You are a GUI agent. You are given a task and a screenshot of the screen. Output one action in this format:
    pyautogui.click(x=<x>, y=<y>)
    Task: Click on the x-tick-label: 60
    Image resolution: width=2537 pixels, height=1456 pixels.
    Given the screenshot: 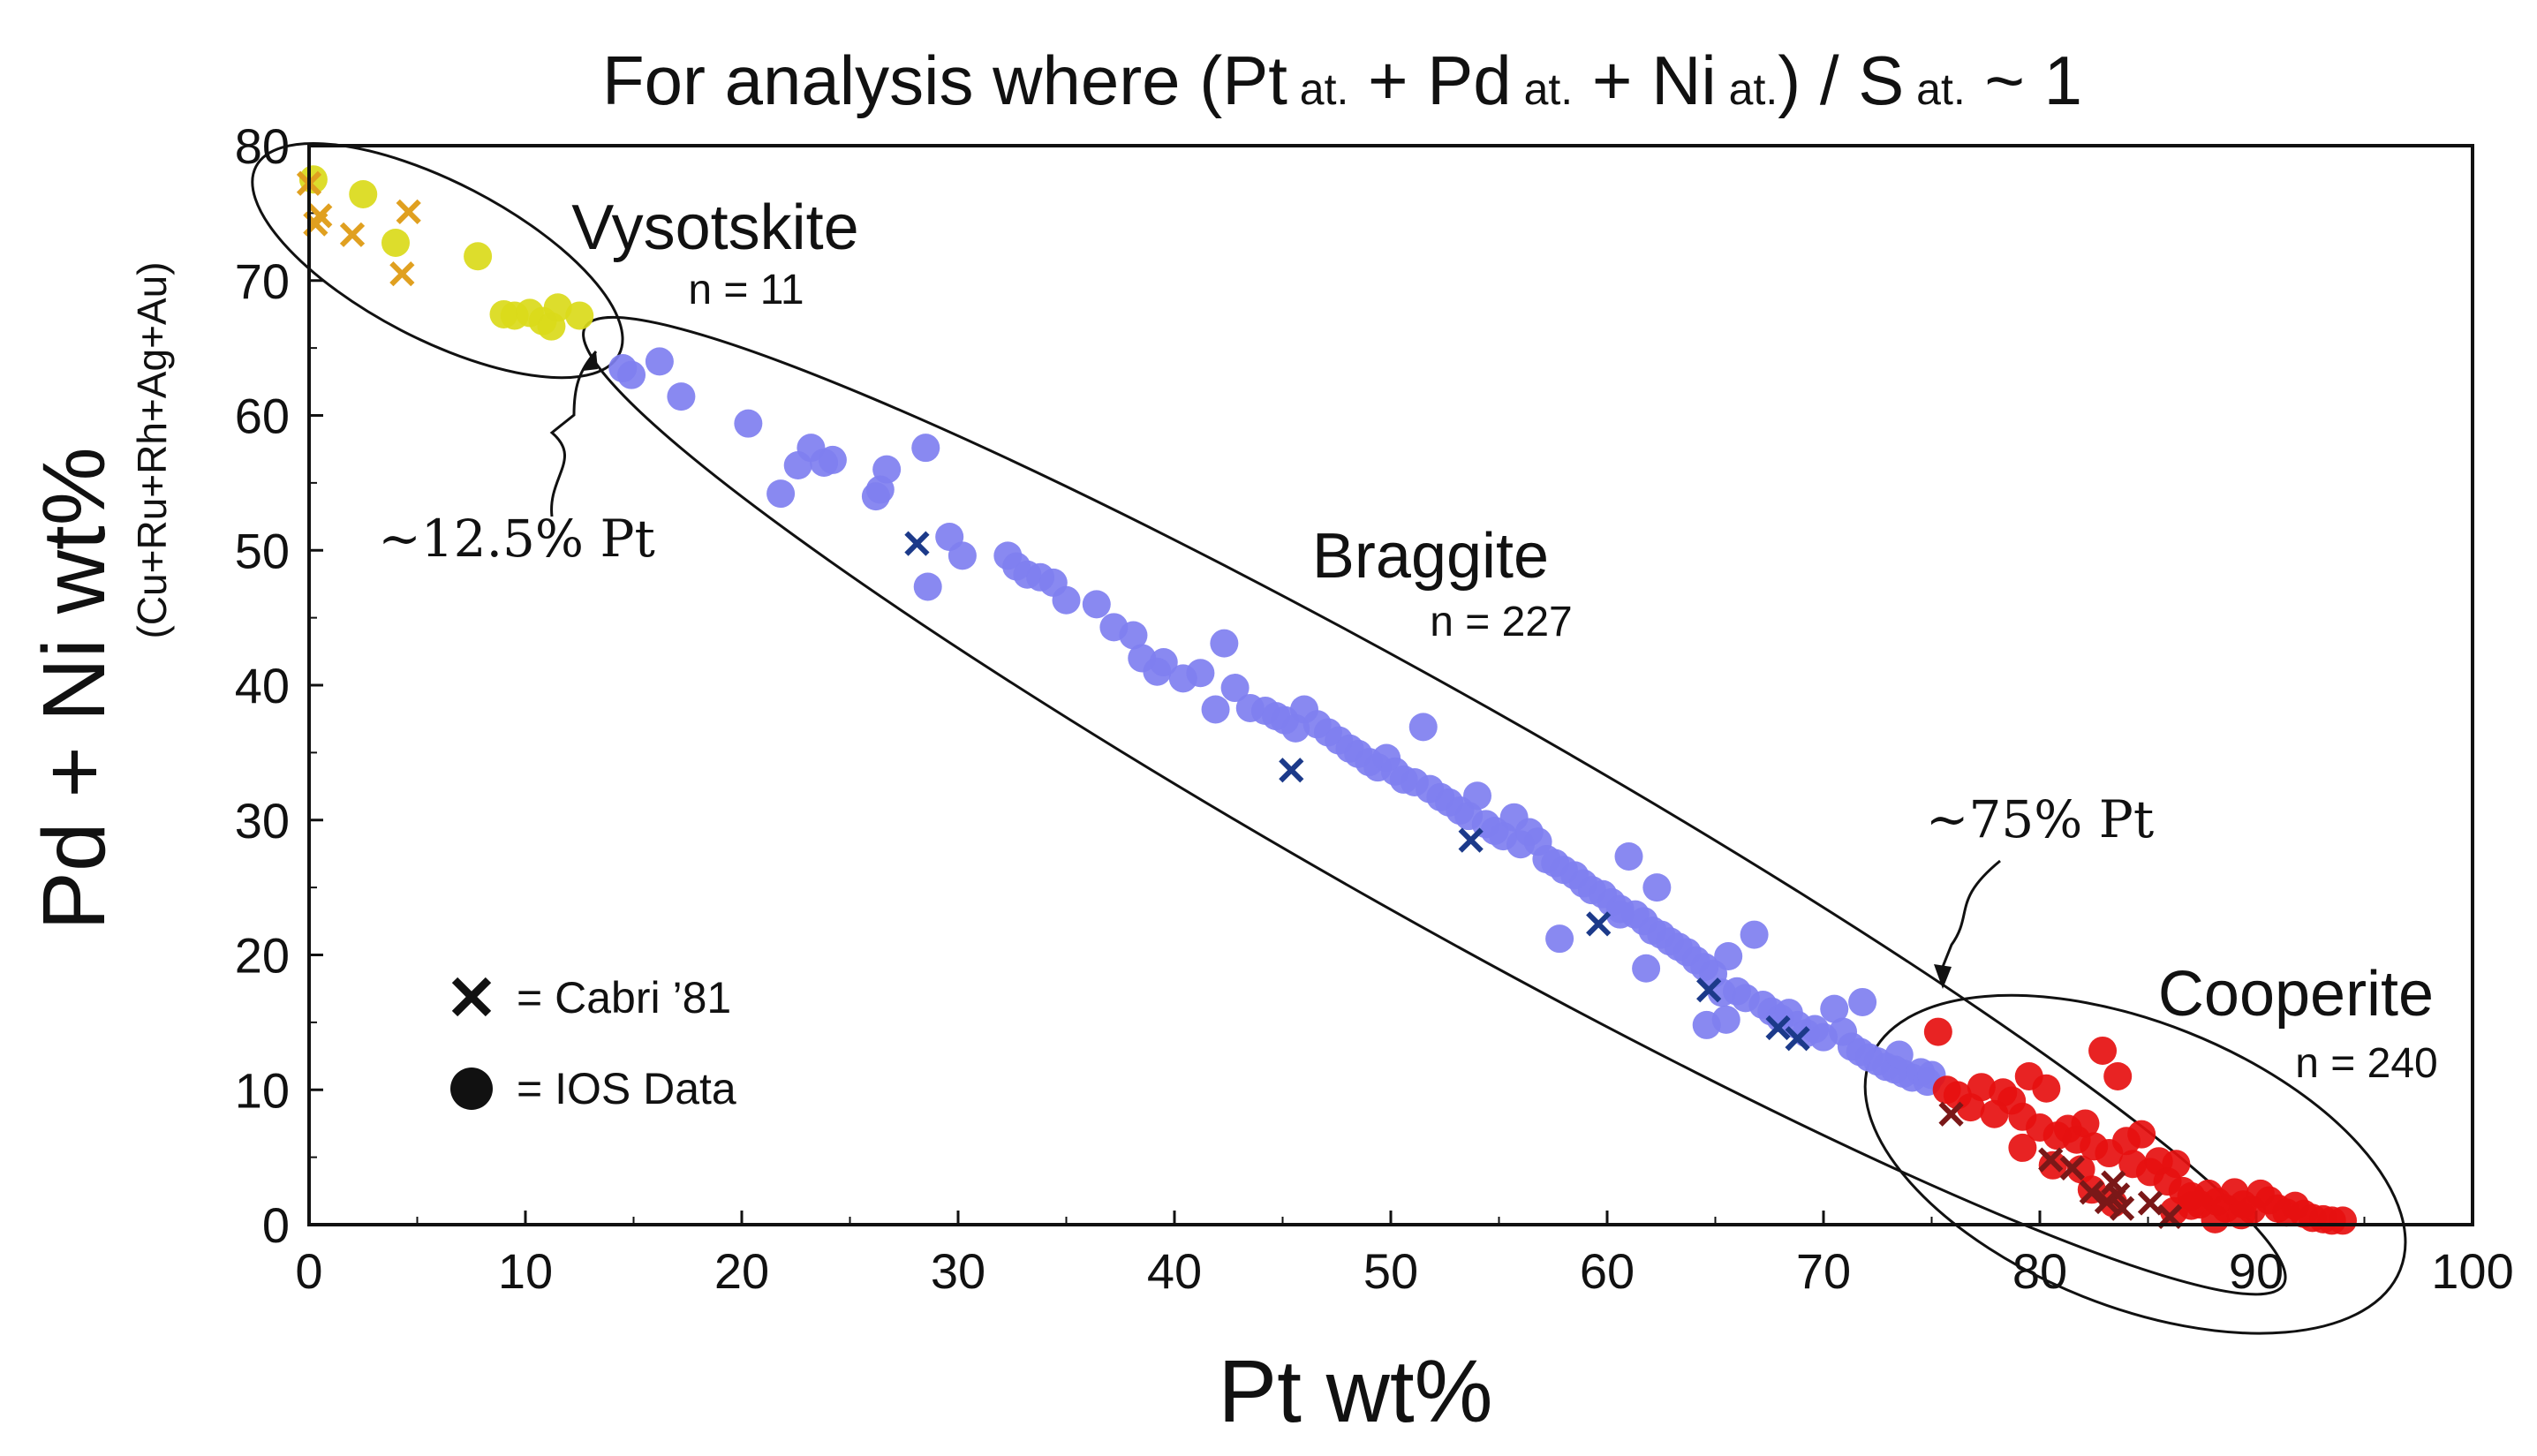 What is the action you would take?
    pyautogui.click(x=1607, y=1271)
    